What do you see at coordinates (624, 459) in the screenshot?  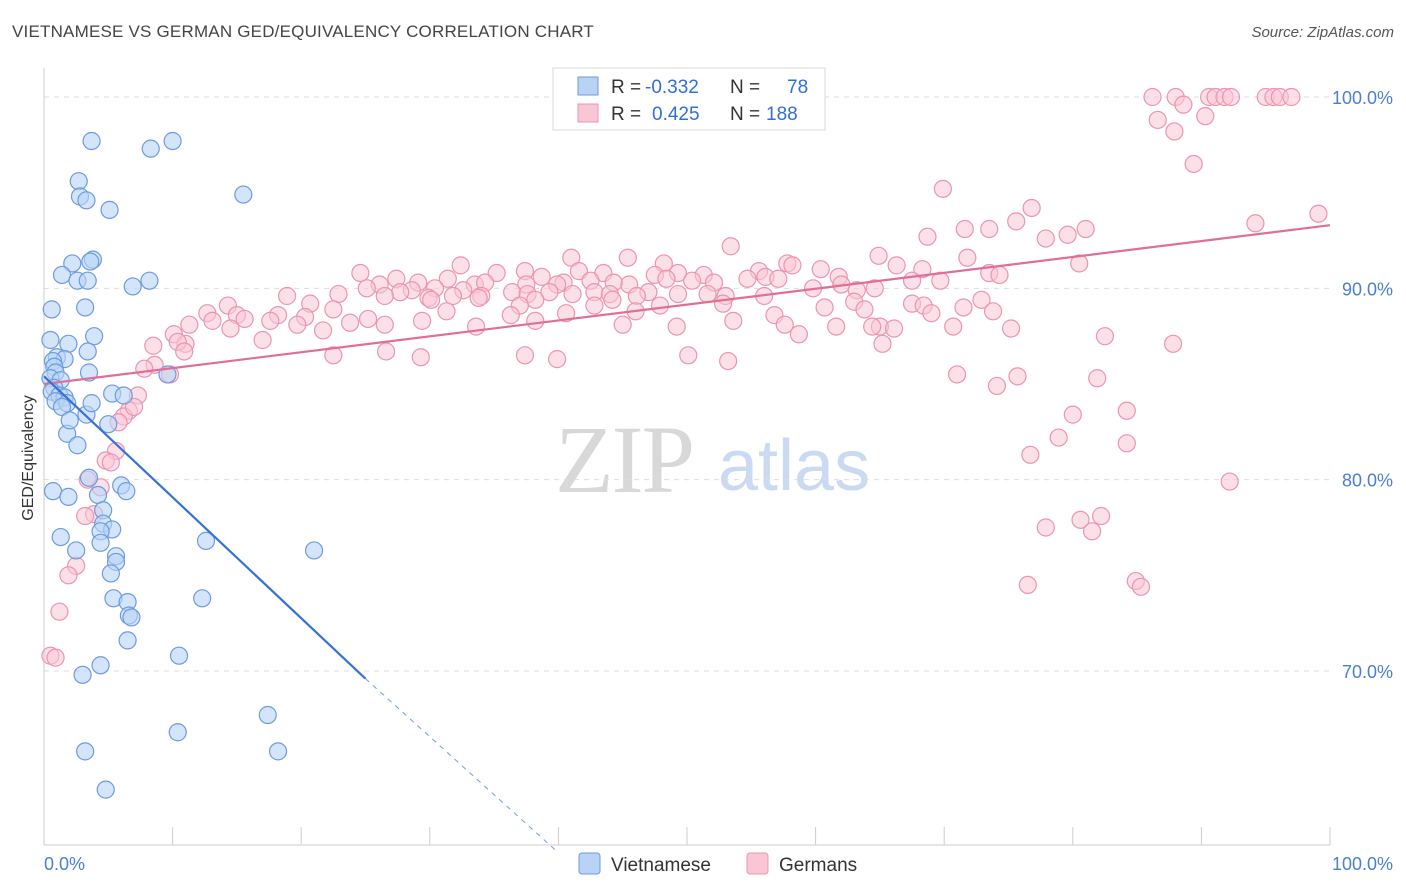 I see `watermark-zip: ZIP` at bounding box center [624, 459].